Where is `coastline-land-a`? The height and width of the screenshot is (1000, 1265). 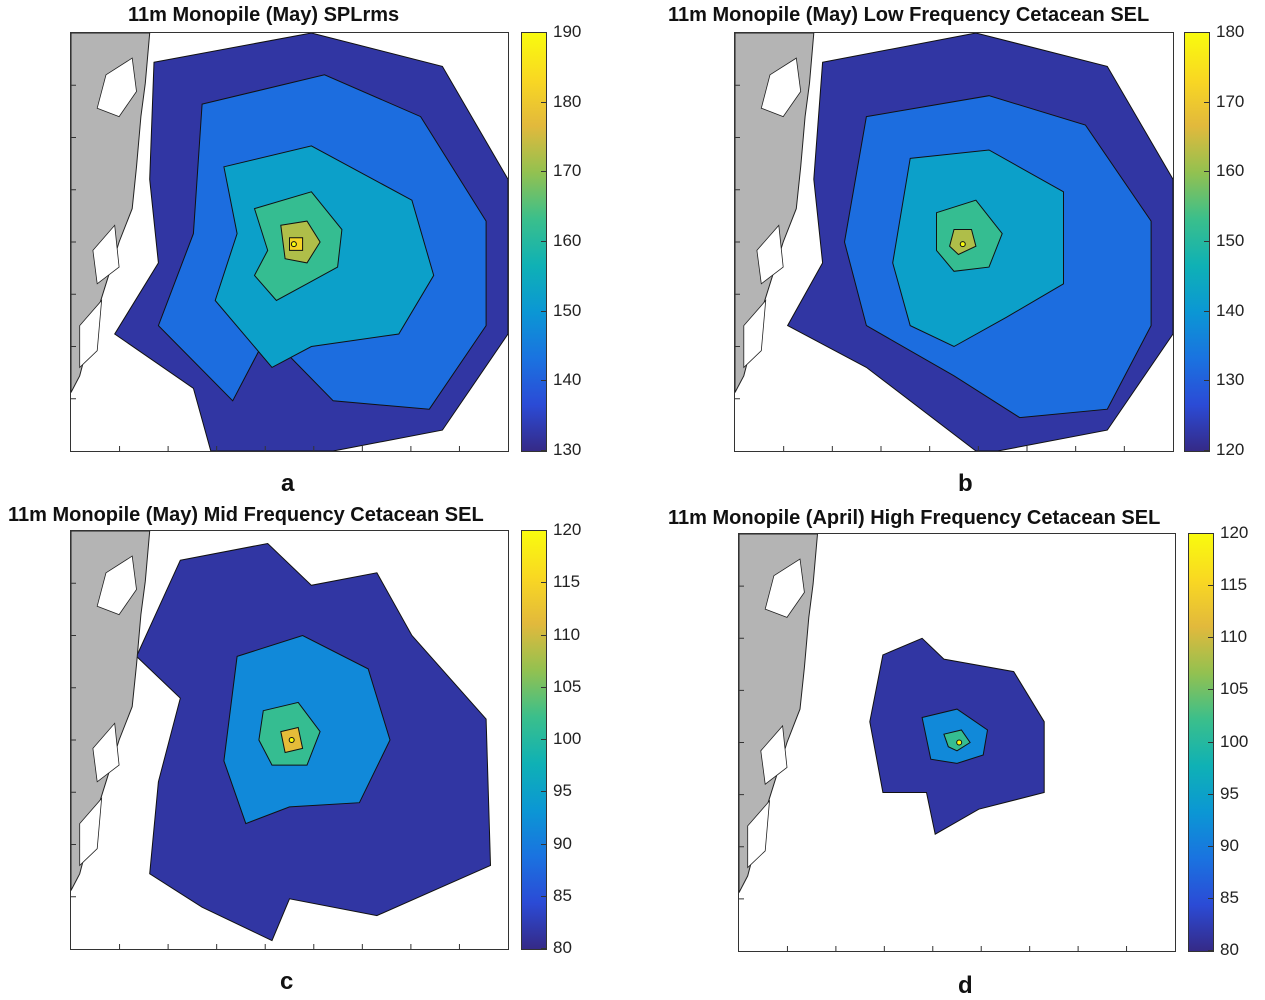
coastline-land-a is located at coordinates (111, 213).